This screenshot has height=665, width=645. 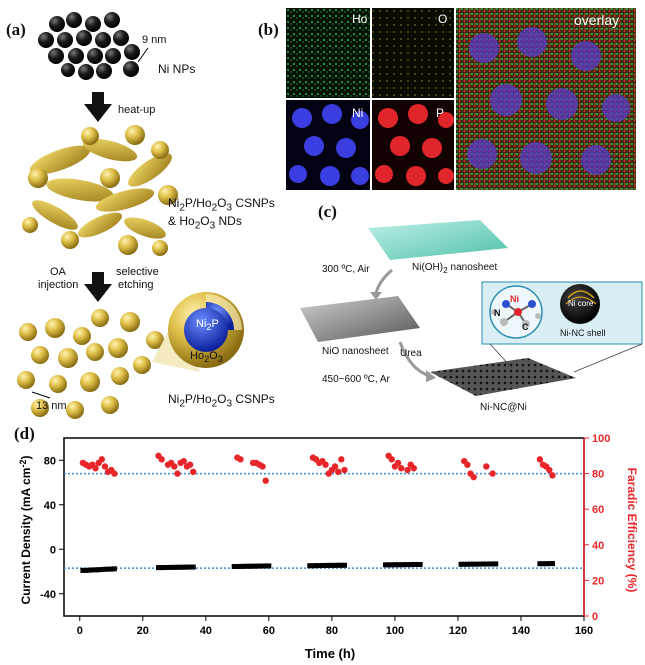 I want to click on dispersed-csnps, so click(x=90, y=364).